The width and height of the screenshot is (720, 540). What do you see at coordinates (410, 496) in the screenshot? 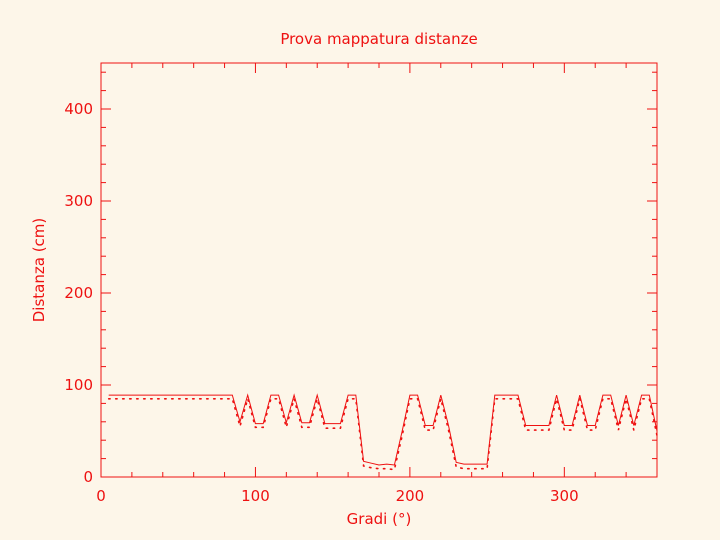
I see `x-tick-label: 200` at bounding box center [410, 496].